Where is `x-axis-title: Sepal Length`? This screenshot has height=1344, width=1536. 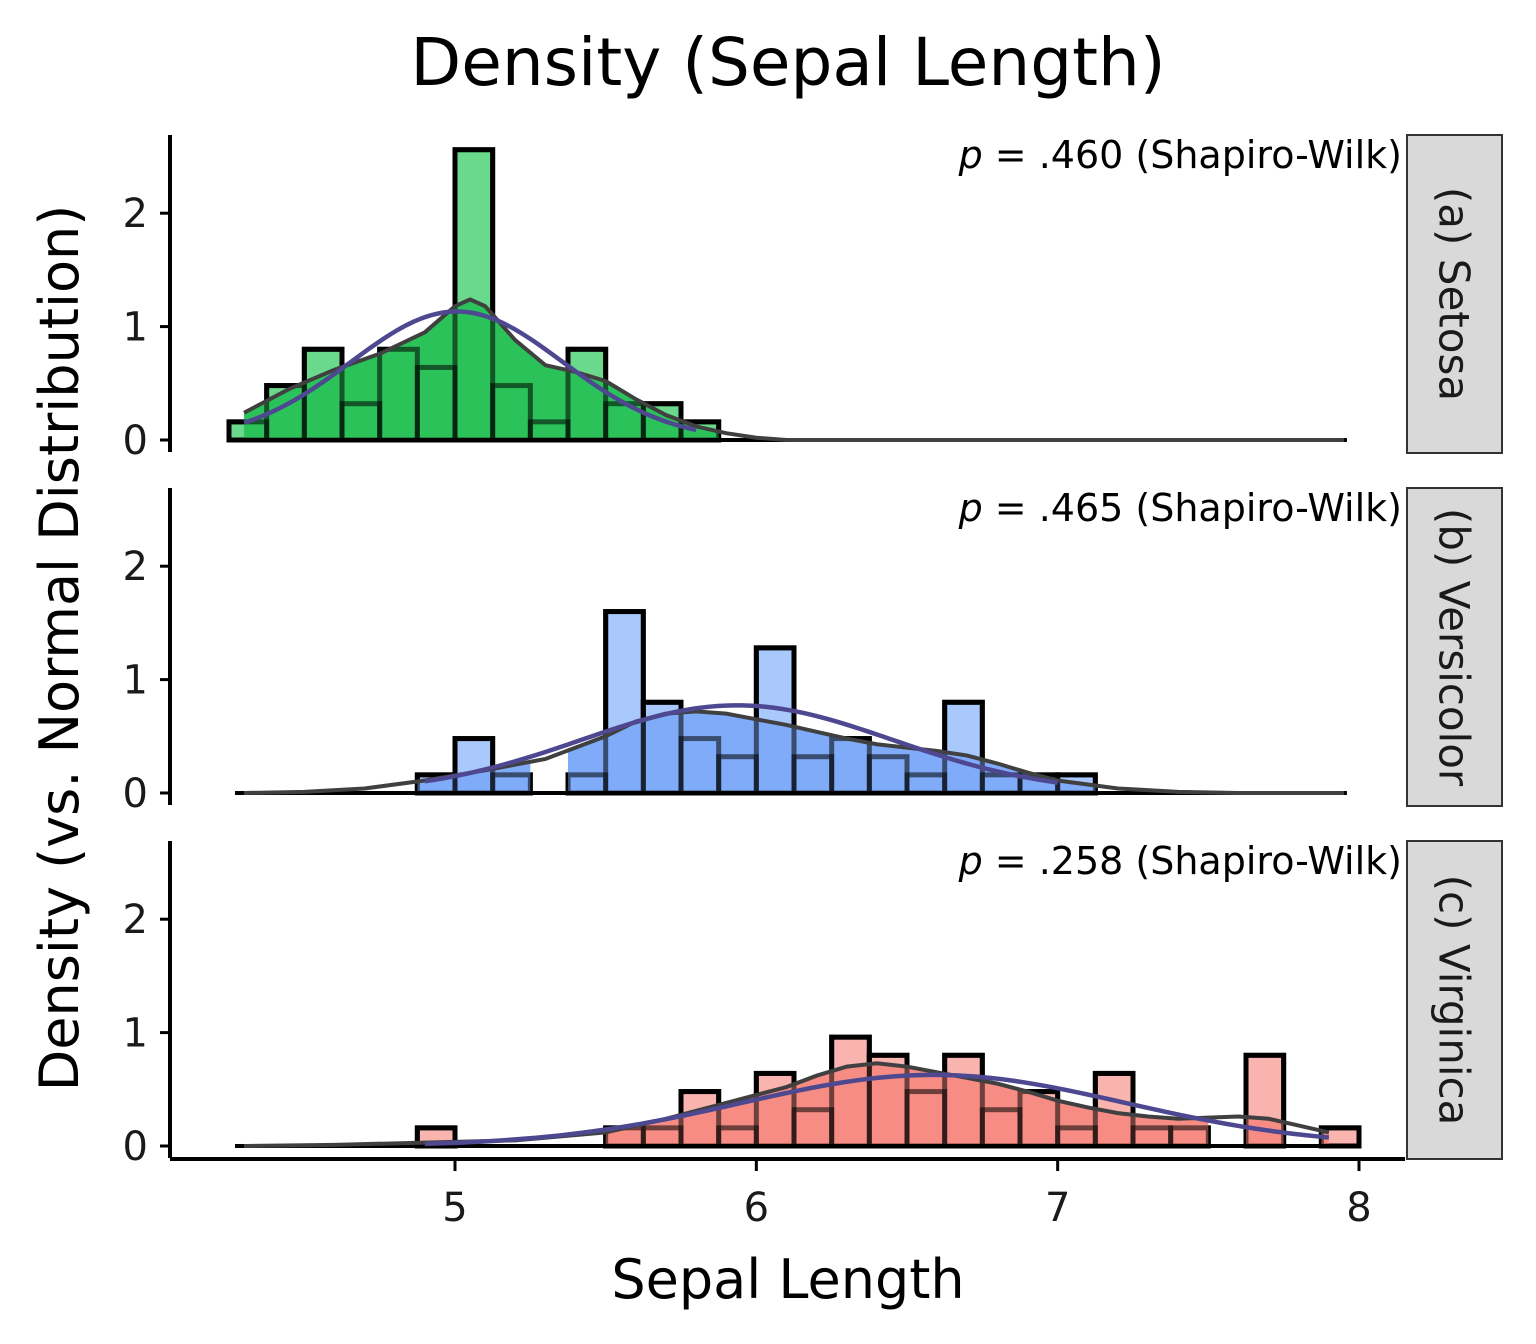 x-axis-title: Sepal Length is located at coordinates (787, 1279).